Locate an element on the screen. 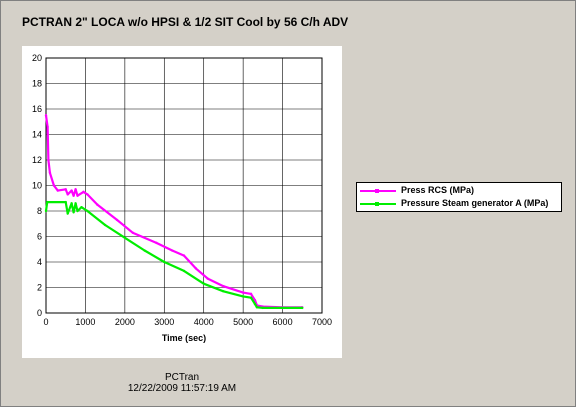  legend-item-steam-generator: Pressure Steam generator A (MPa) is located at coordinates (459, 203).